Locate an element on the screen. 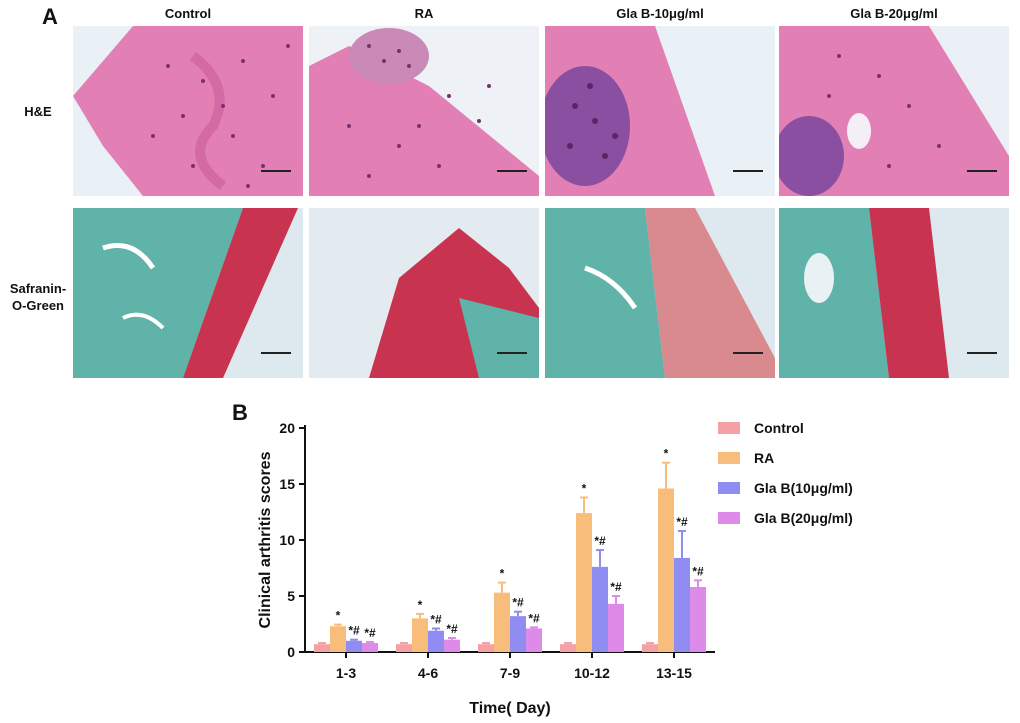 This screenshot has width=1020, height=723. column-label-ra: RA is located at coordinates (424, 13).